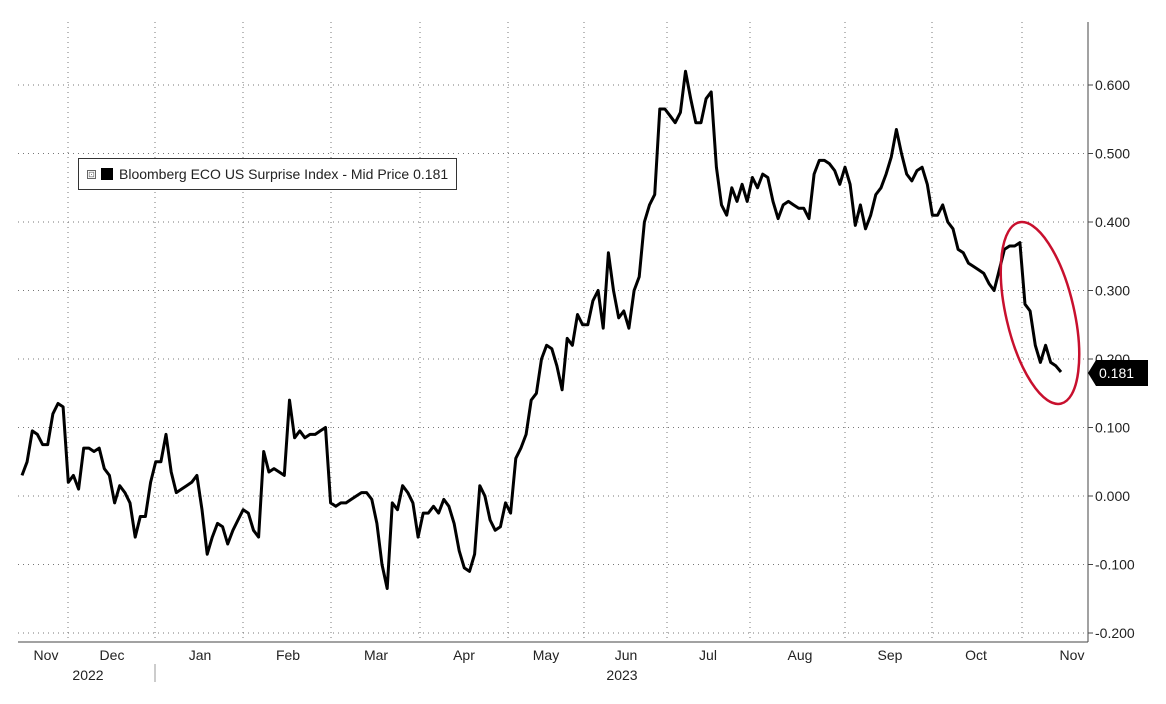 The width and height of the screenshot is (1166, 704). I want to click on y-tick-label: -0.100, so click(1115, 565).